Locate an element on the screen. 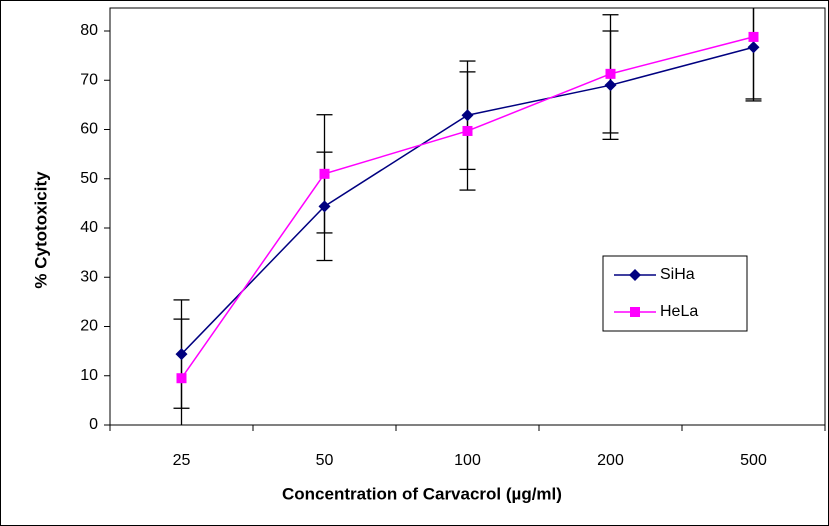 The image size is (829, 526). y-axis-label: % Cytotoxicity is located at coordinates (40, 230).